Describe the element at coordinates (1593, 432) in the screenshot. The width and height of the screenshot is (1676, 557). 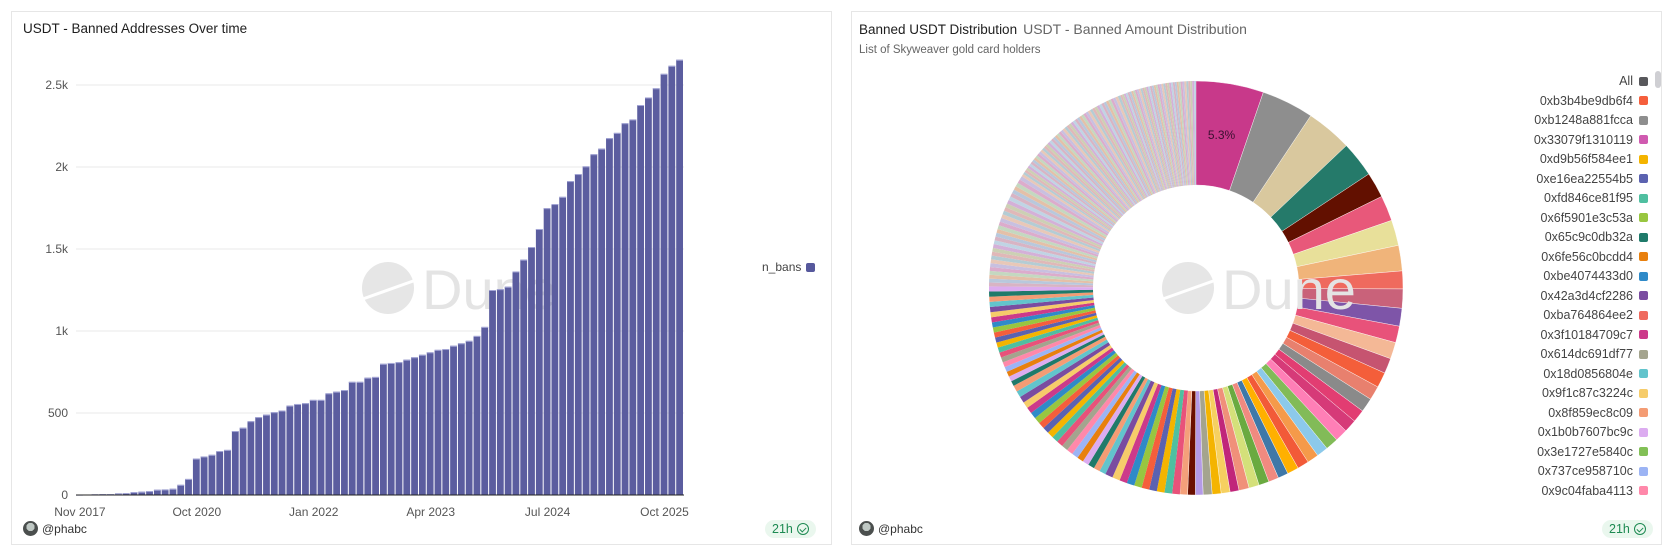
I see `legend-item: 0x1b0b7607bc9c` at that location.